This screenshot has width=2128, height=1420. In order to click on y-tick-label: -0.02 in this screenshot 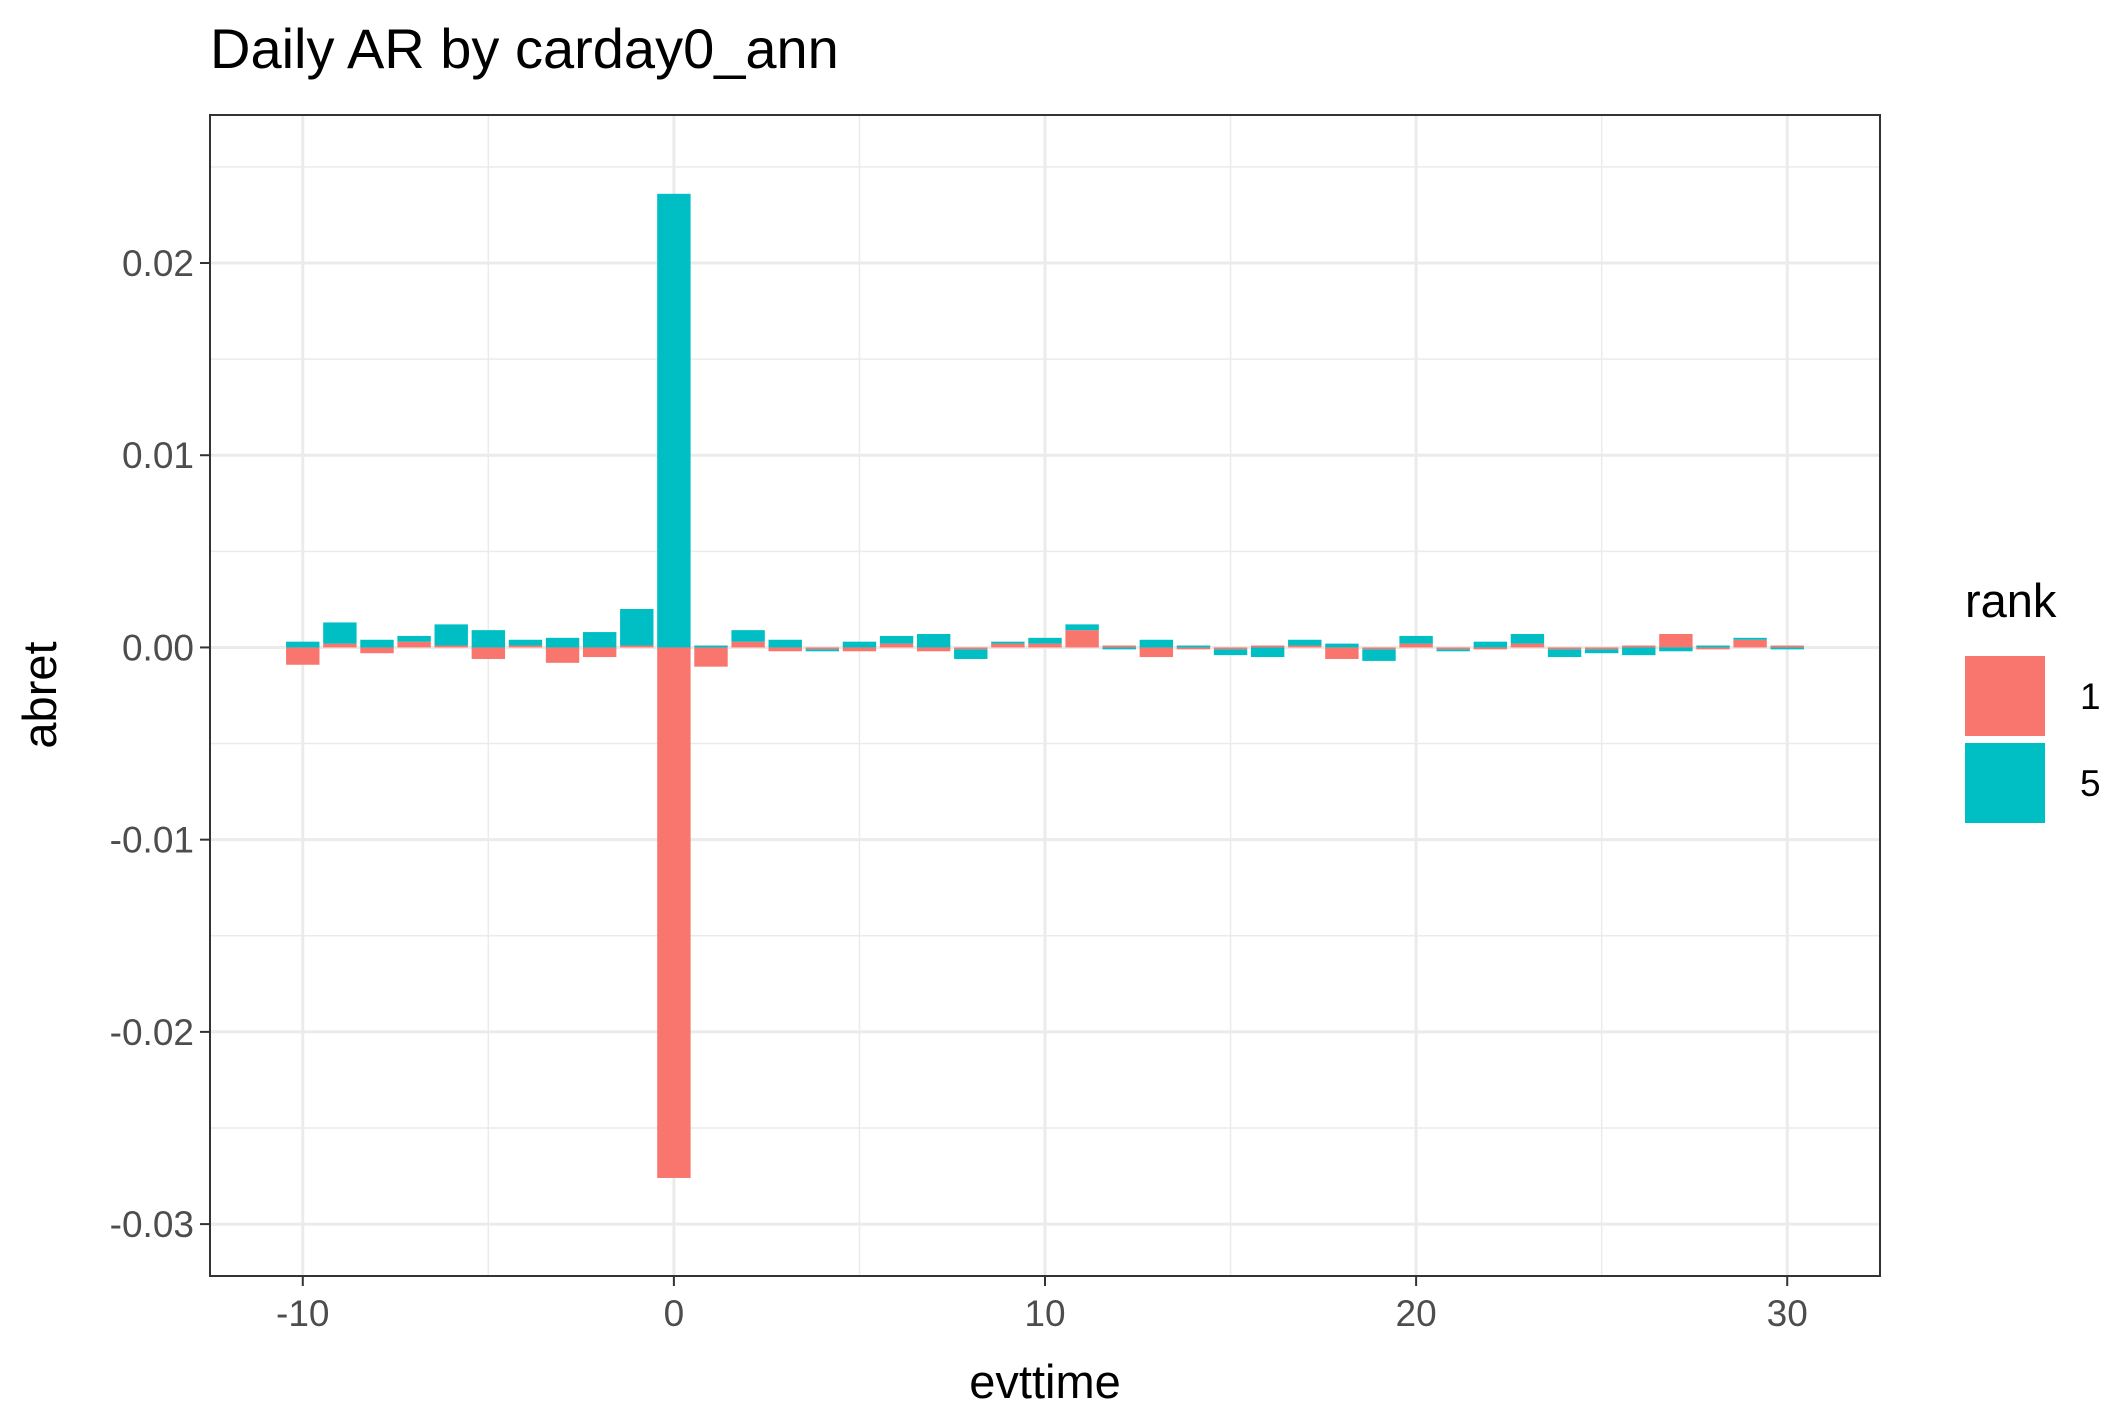, I will do `click(152, 1032)`.